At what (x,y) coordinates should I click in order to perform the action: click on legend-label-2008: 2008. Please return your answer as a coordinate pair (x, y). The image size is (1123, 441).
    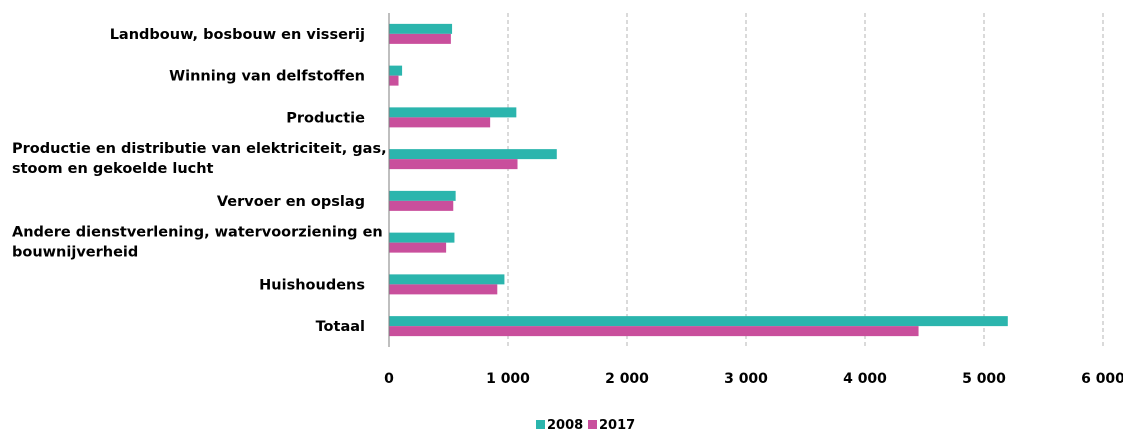
    Looking at the image, I should click on (565, 425).